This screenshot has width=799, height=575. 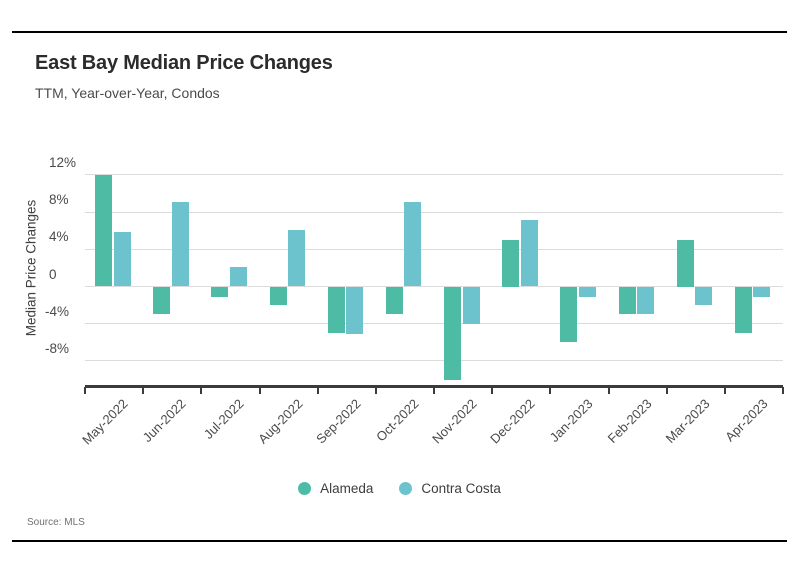 What do you see at coordinates (305, 488) in the screenshot?
I see `alameda-legend-dot-icon` at bounding box center [305, 488].